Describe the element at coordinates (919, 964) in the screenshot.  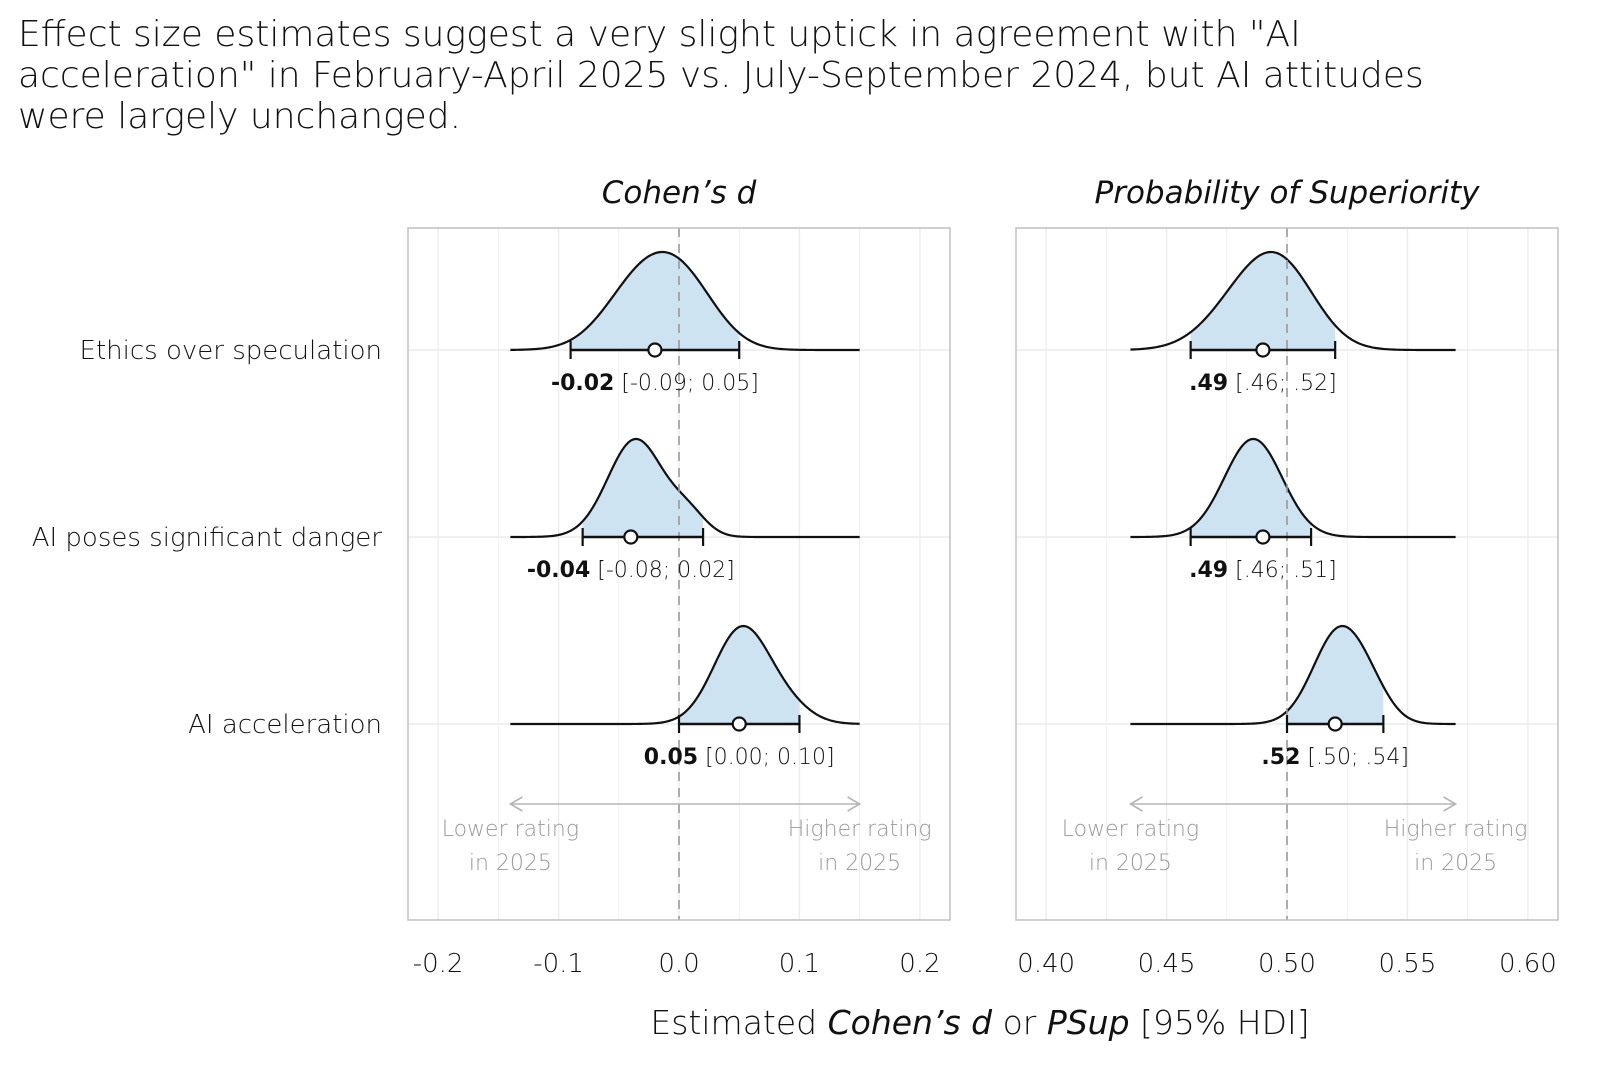
I see `x-tick-label: 0.2` at that location.